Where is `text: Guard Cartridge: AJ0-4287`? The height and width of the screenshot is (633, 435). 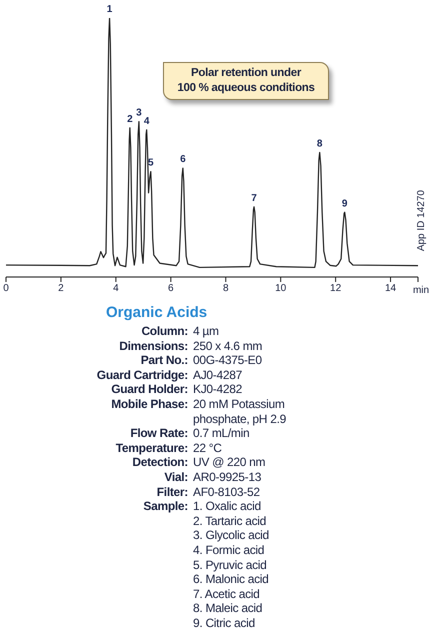
text: Guard Cartridge: AJ0-4287 is located at coordinates (169, 375).